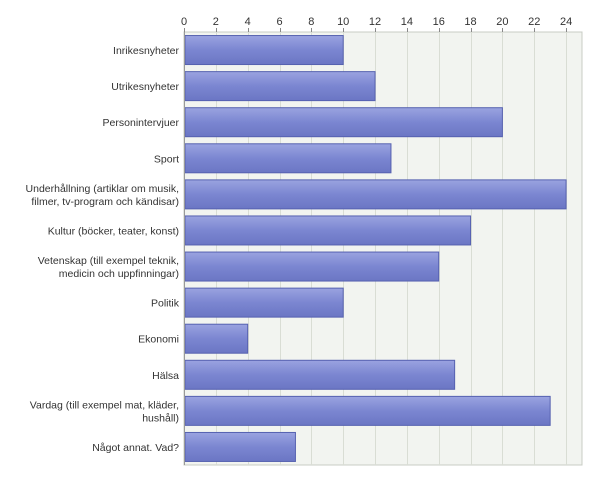 The height and width of the screenshot is (484, 600). I want to click on category-label: Hälsa, so click(165, 376).